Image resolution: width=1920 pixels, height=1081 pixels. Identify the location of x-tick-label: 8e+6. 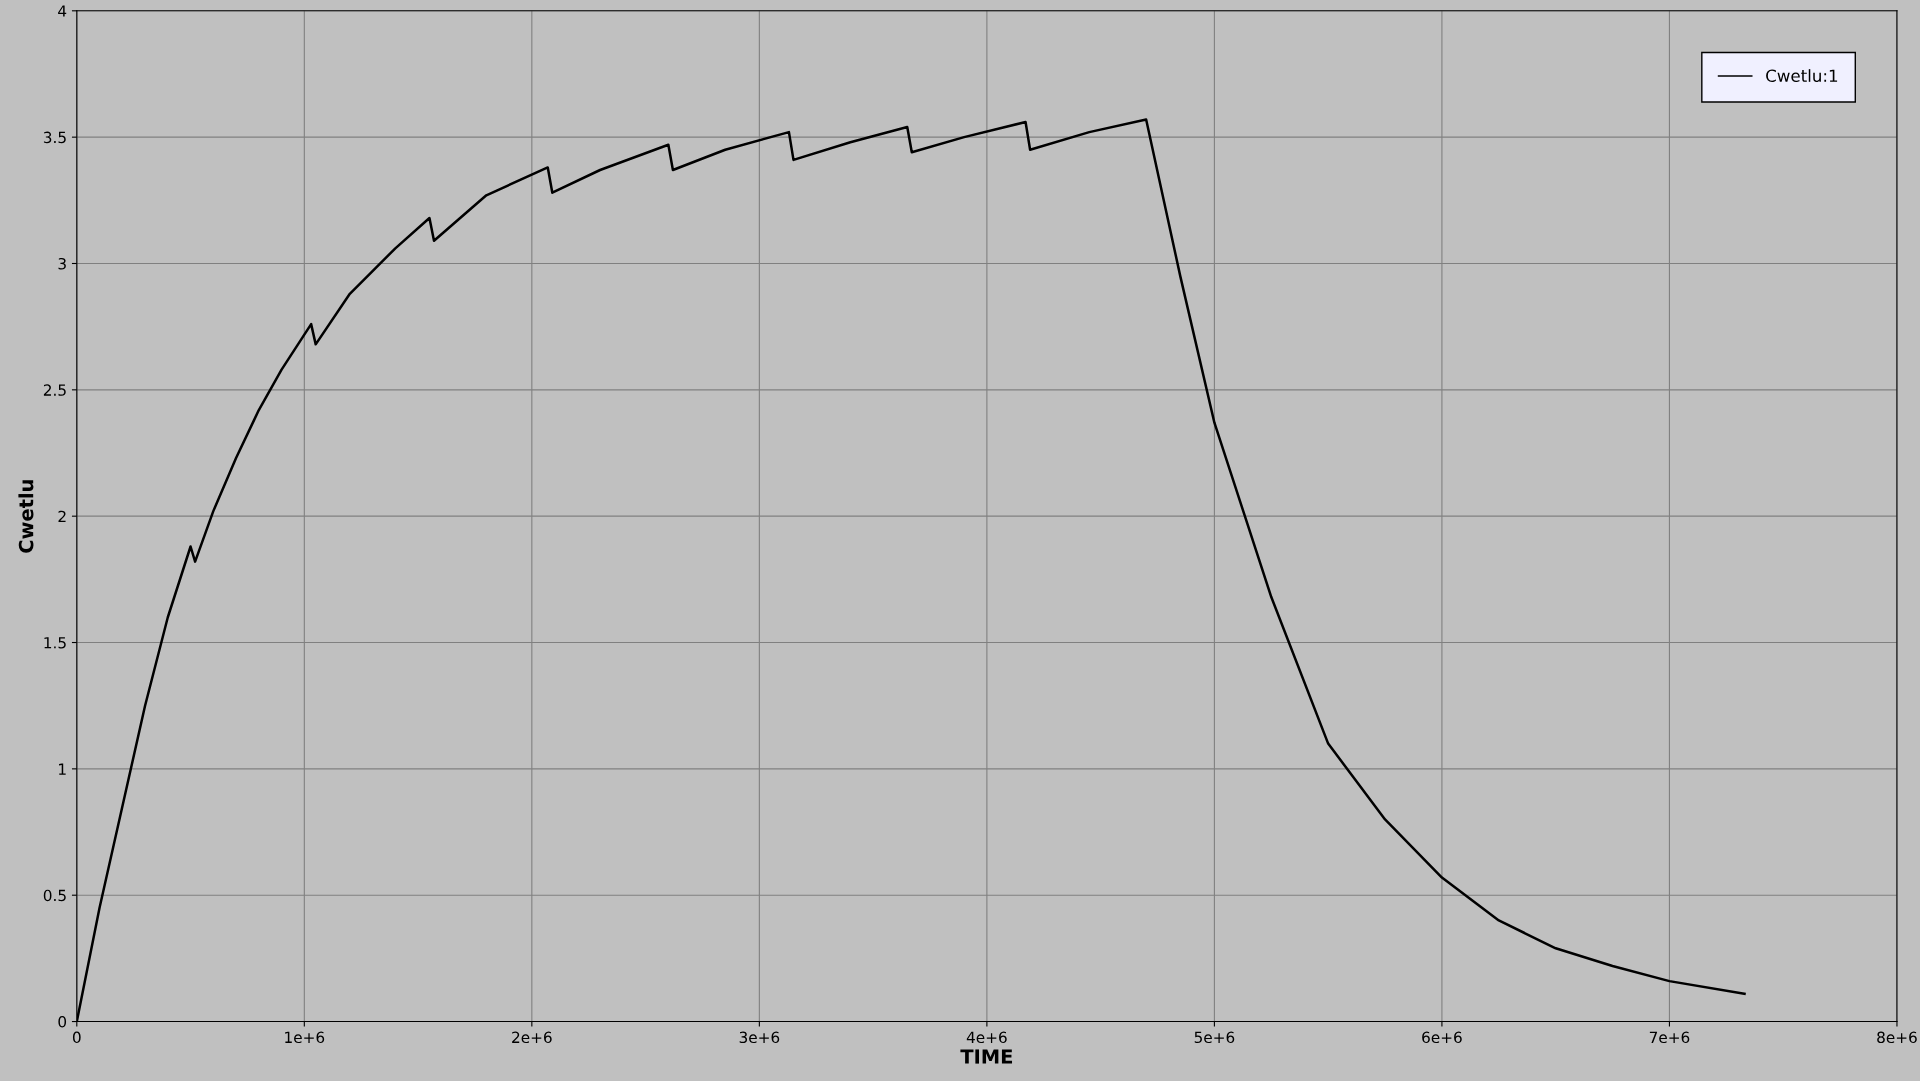
(1897, 1037).